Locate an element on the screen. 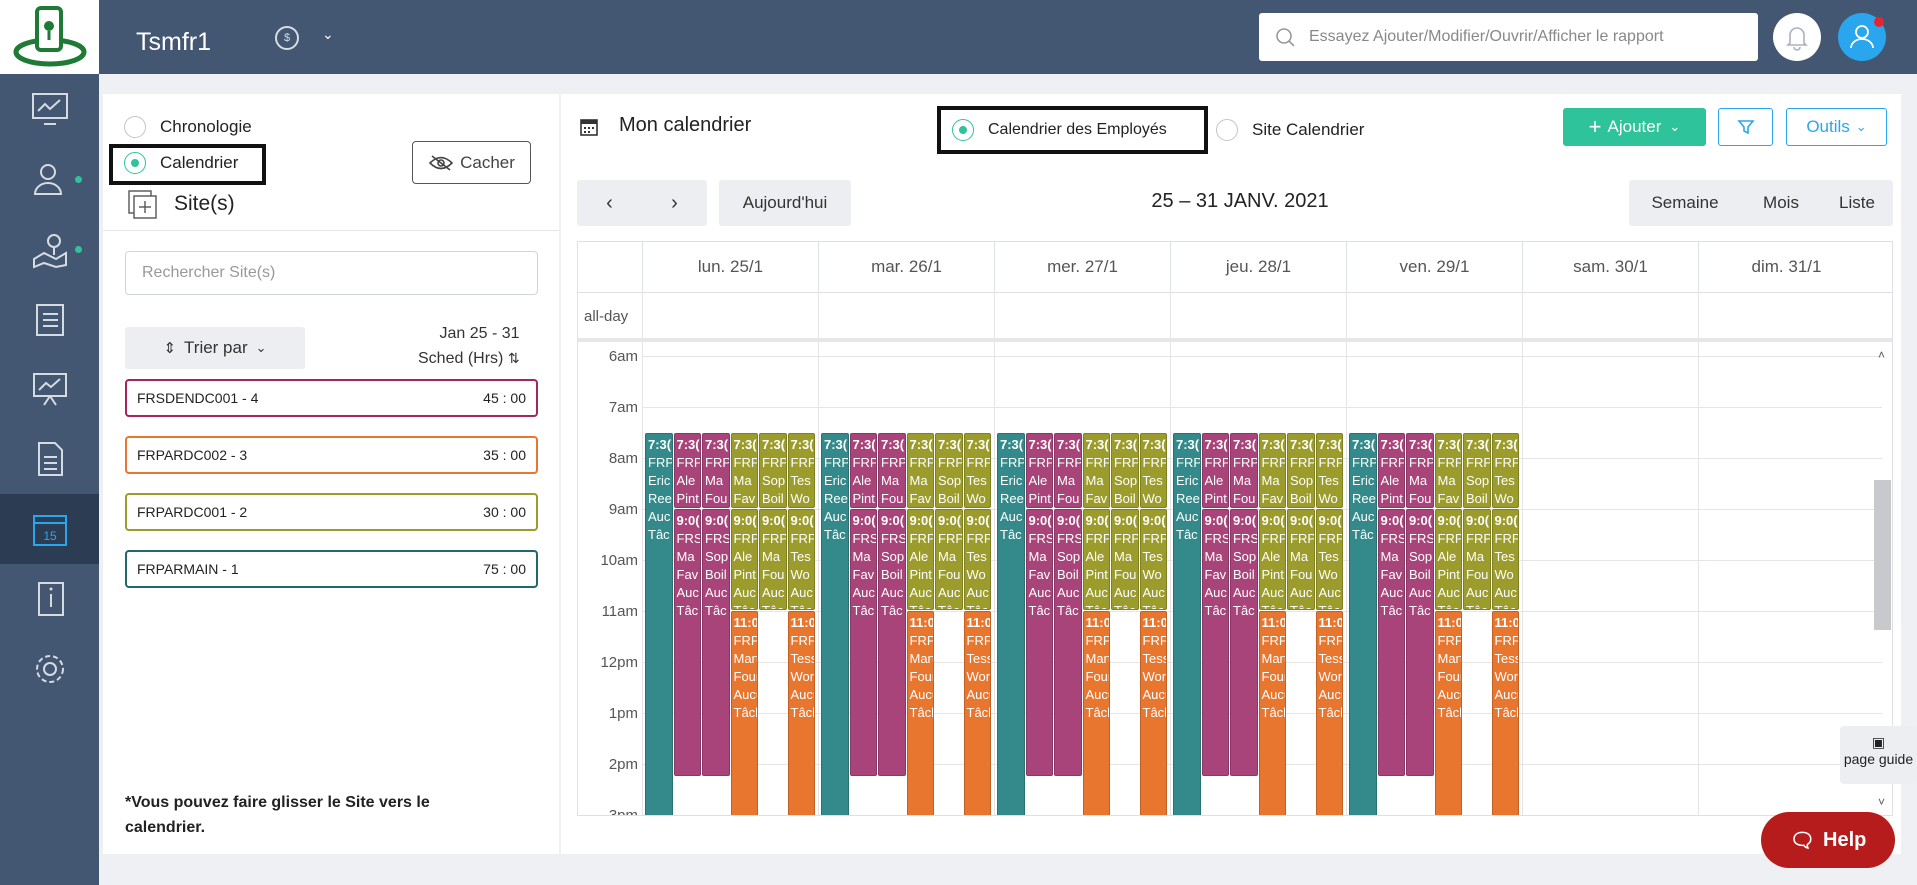 This screenshot has width=1917, height=885. view-option-calendrier: Calendrier is located at coordinates (181, 163).